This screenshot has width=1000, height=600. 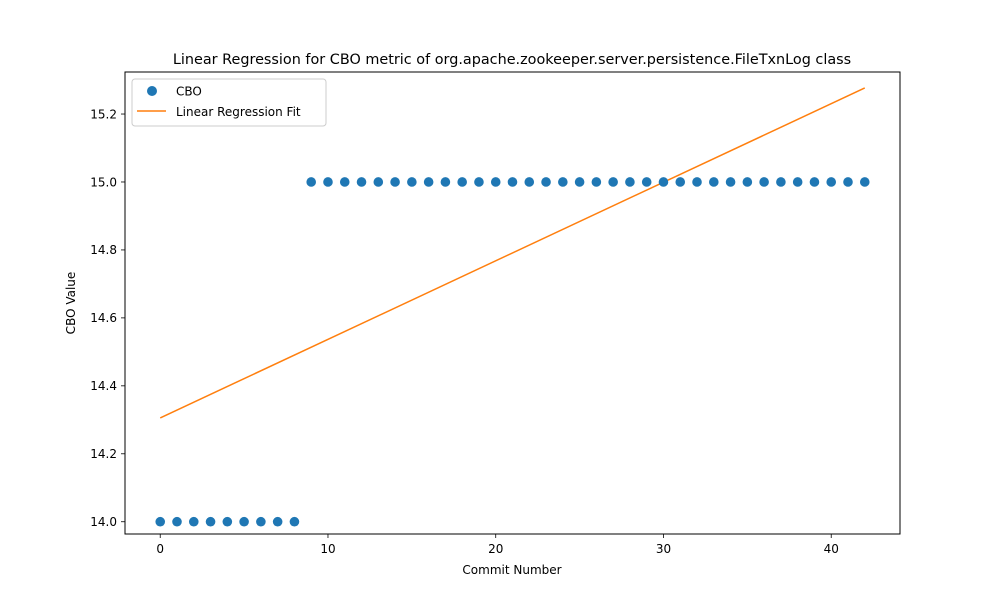 I want to click on x-axis-label: Commit Number, so click(x=511, y=570).